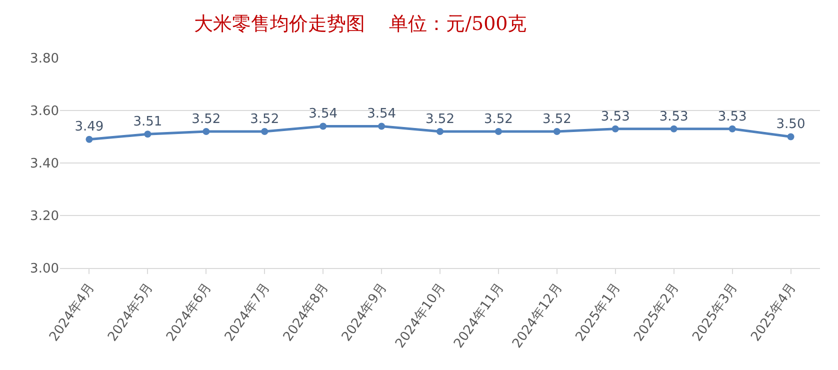 The image size is (838, 370). Describe the element at coordinates (44, 59) in the screenshot. I see `y-tick-label: 3.80` at that location.